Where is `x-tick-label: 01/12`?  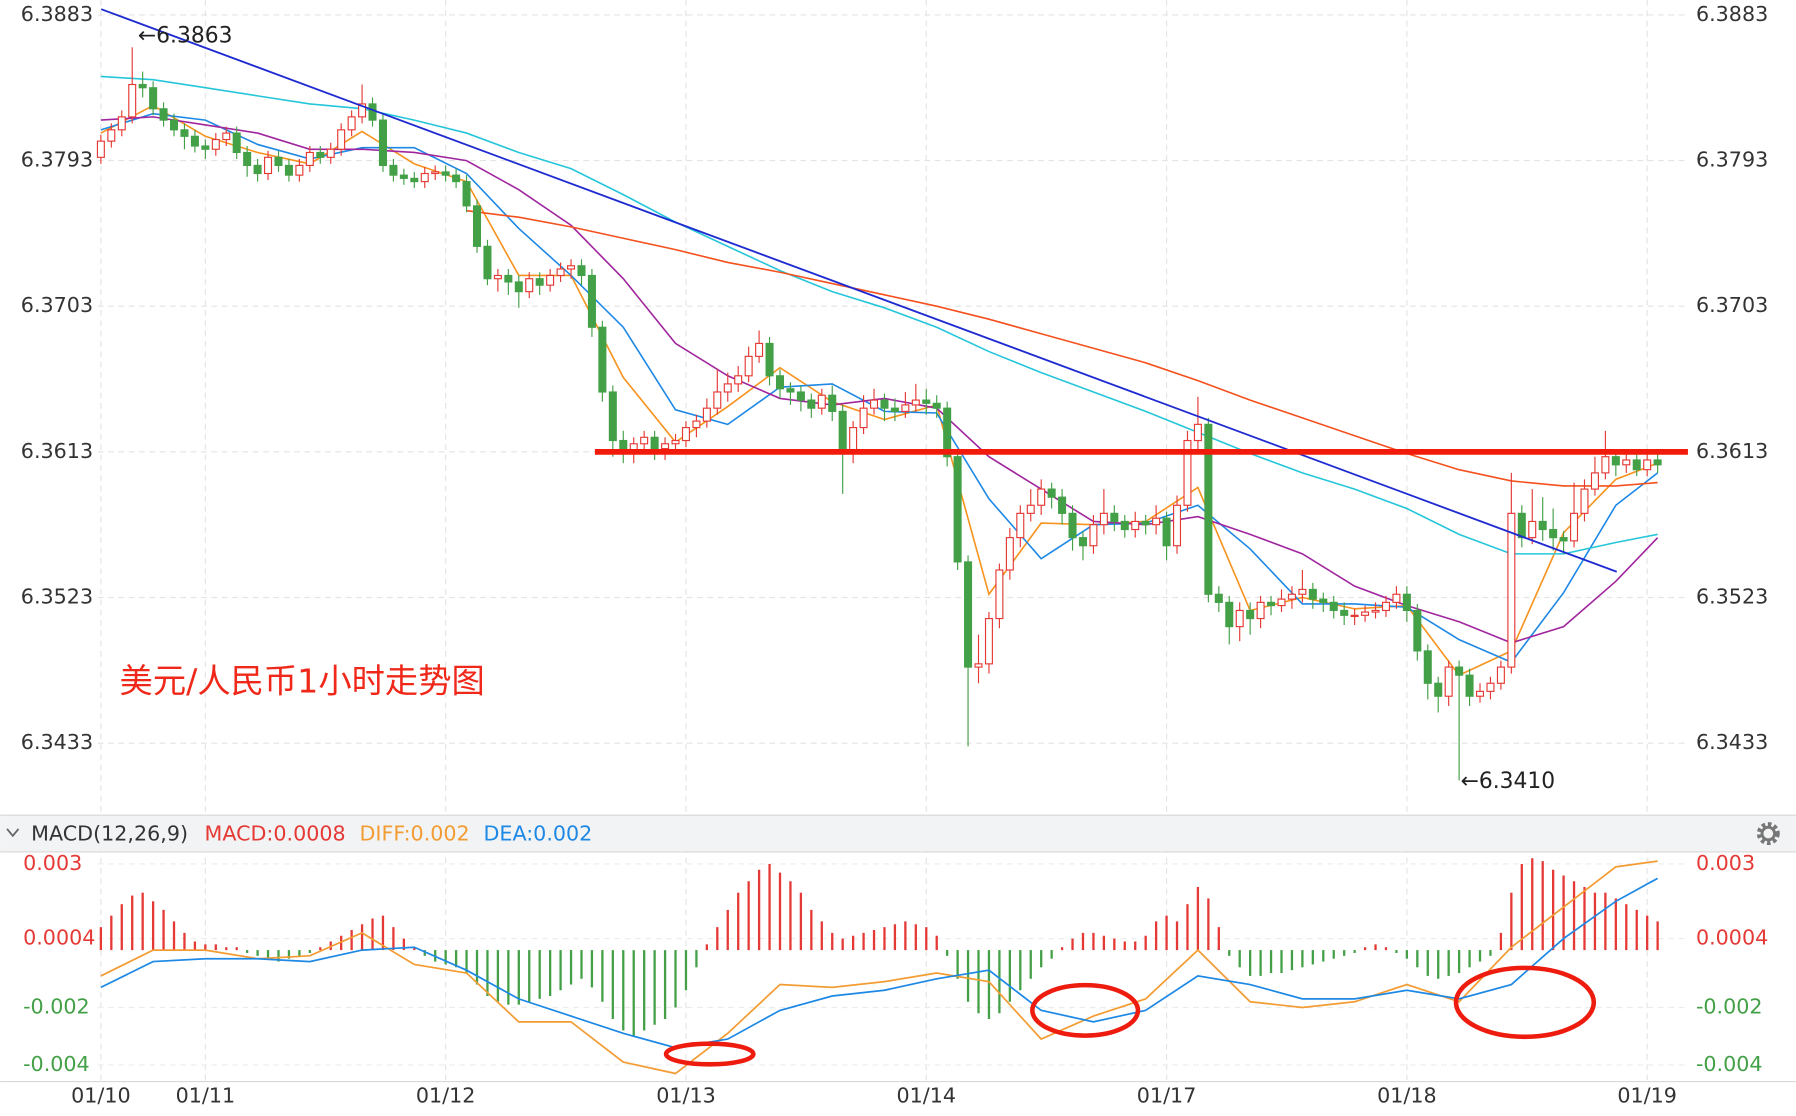
x-tick-label: 01/12 is located at coordinates (446, 1095).